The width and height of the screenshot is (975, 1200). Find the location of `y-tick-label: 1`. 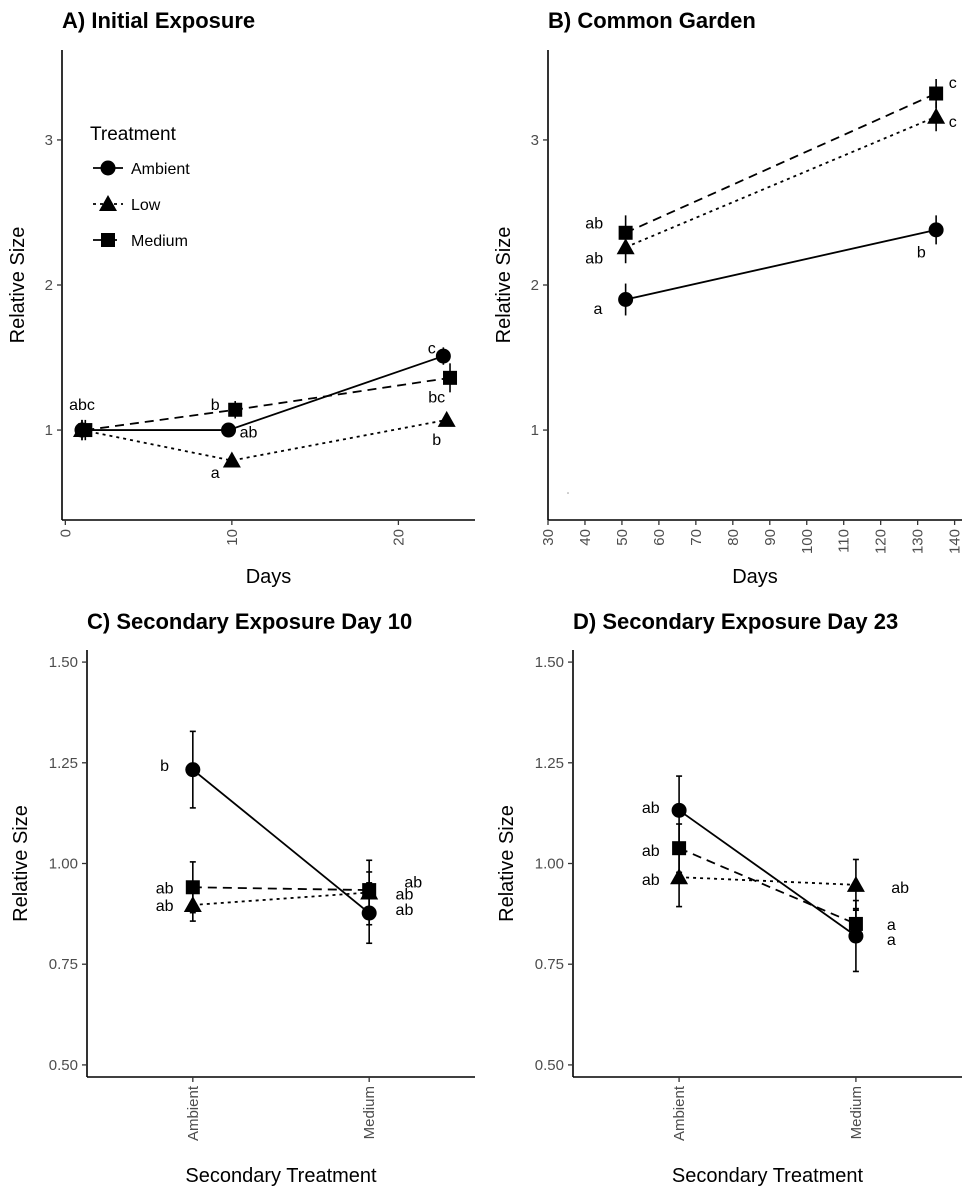

y-tick-label: 1 is located at coordinates (49, 430).